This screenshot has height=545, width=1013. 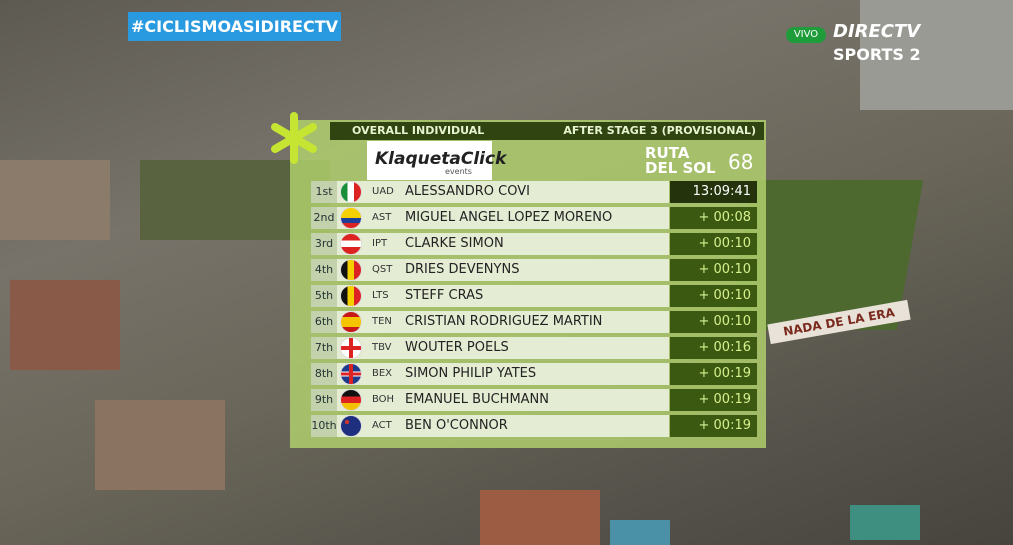 What do you see at coordinates (234, 26) in the screenshot?
I see `hashtag: #CICLISMOASIDIRECTV` at bounding box center [234, 26].